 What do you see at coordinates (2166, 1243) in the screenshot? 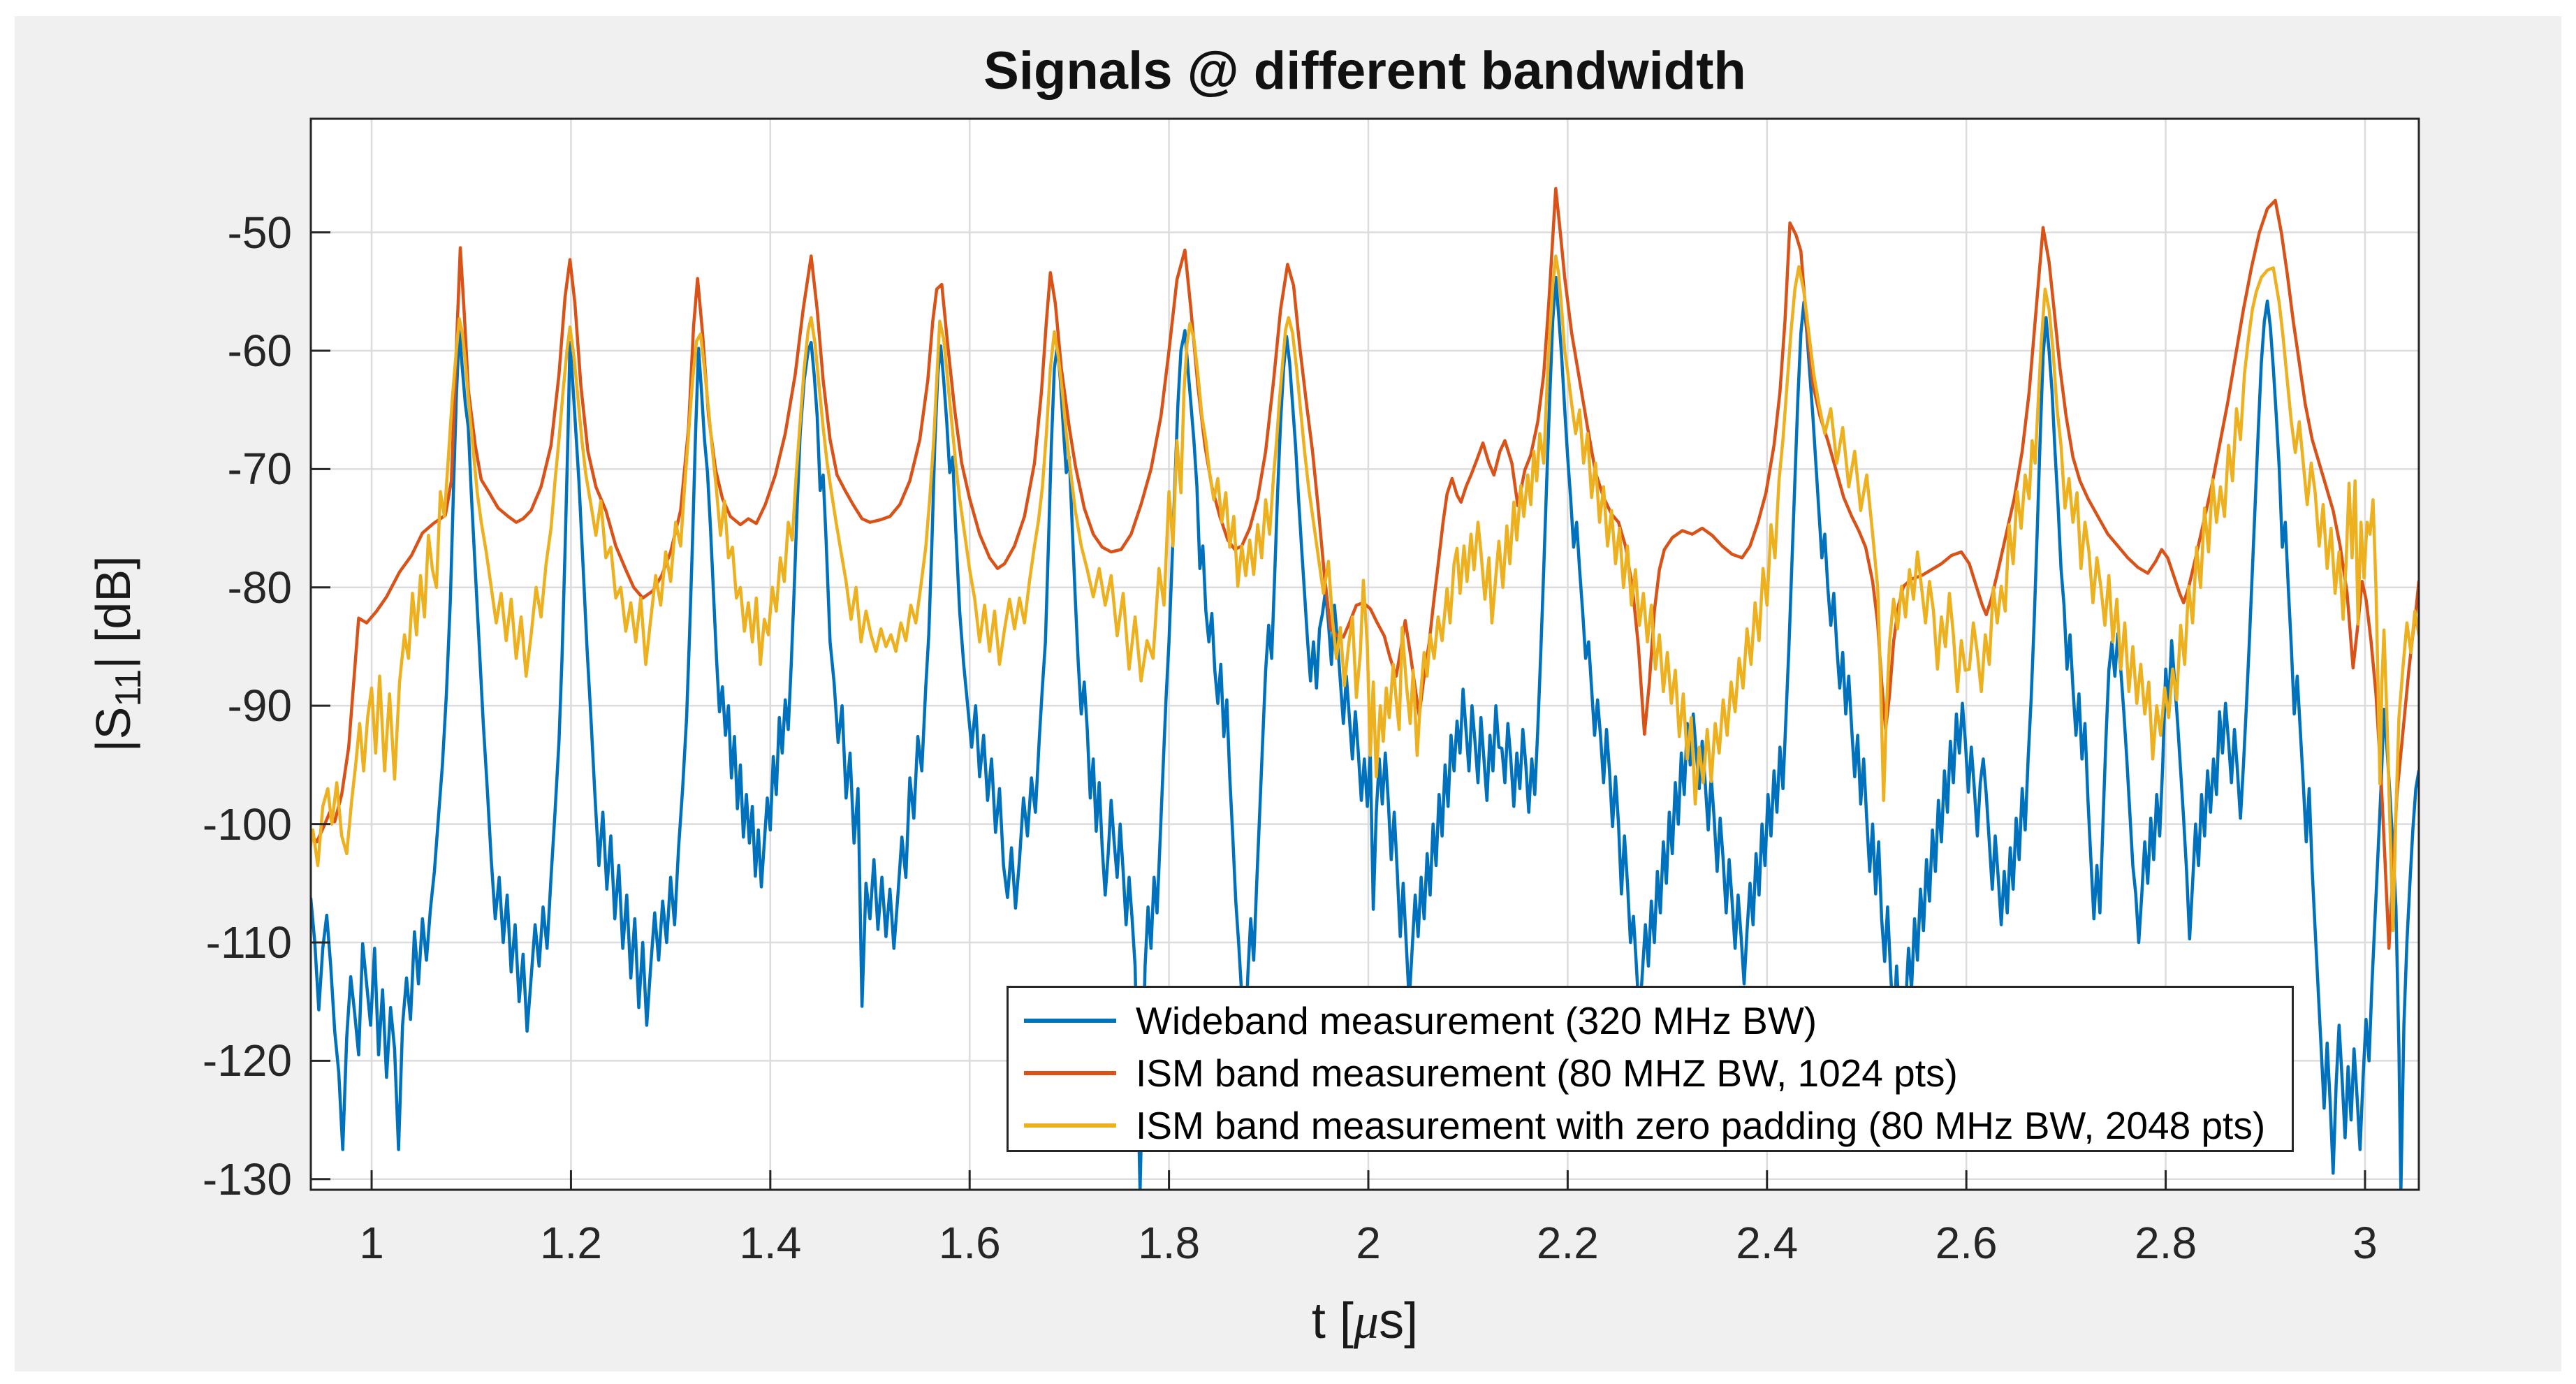
I see `x-tick-label: 2.8` at bounding box center [2166, 1243].